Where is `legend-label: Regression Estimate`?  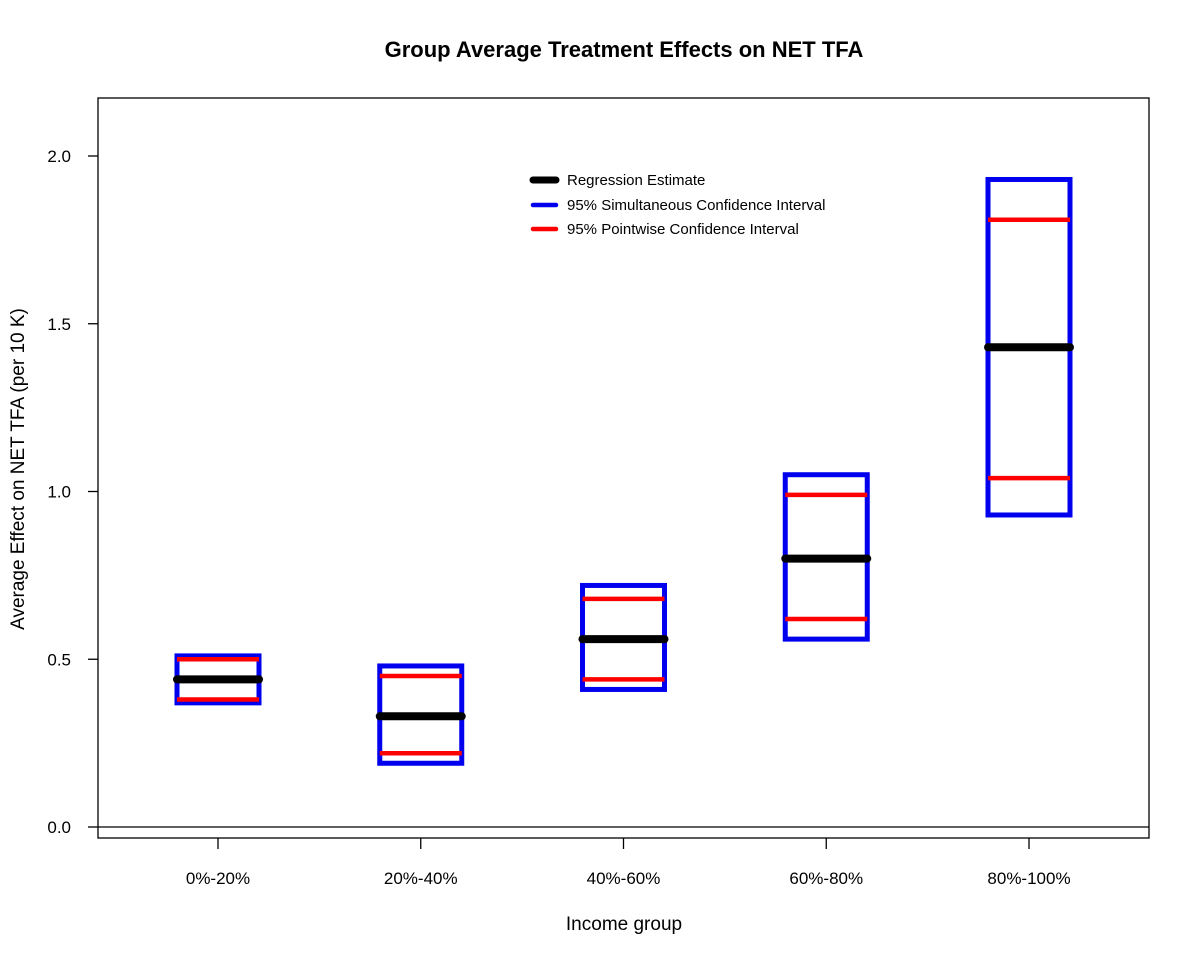 legend-label: Regression Estimate is located at coordinates (636, 180).